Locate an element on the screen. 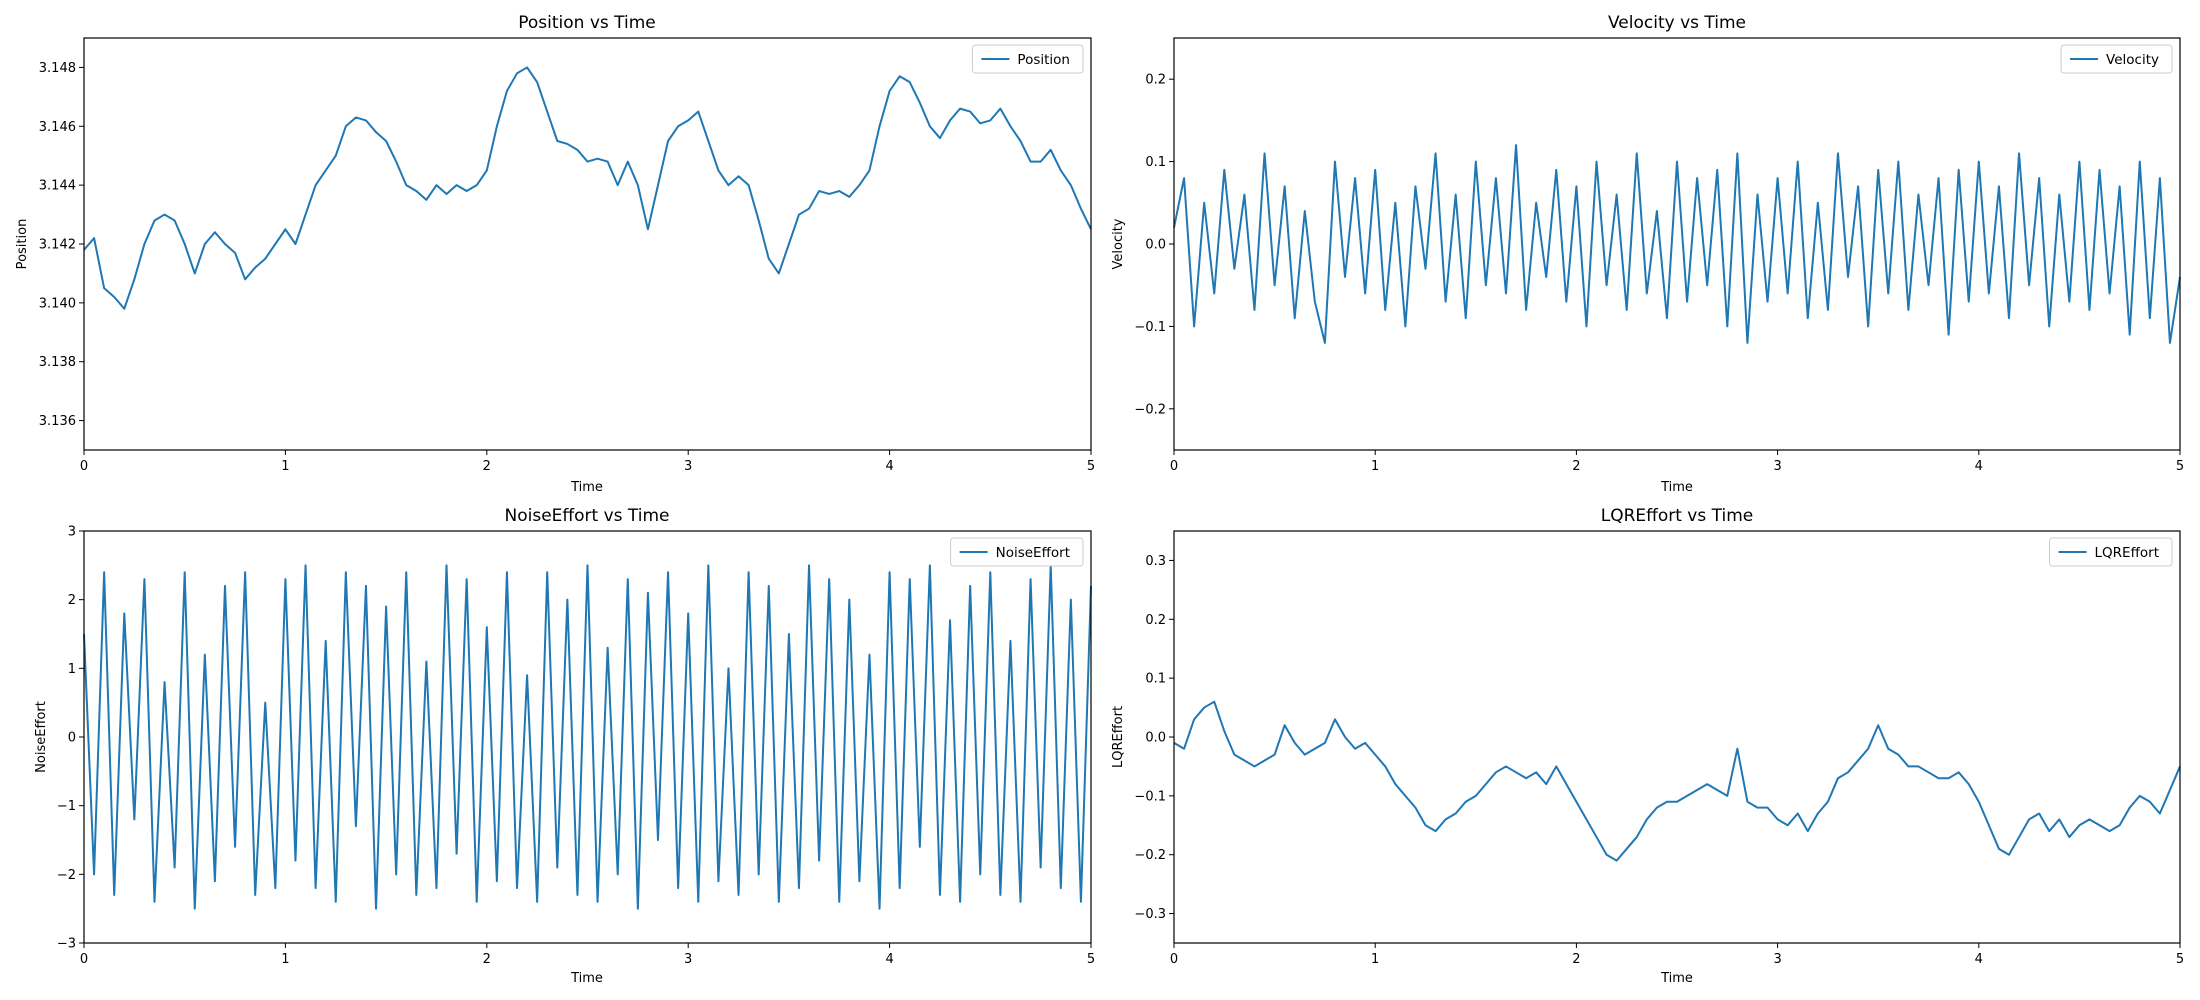  y-tick-label: 3.148 is located at coordinates (57, 68).